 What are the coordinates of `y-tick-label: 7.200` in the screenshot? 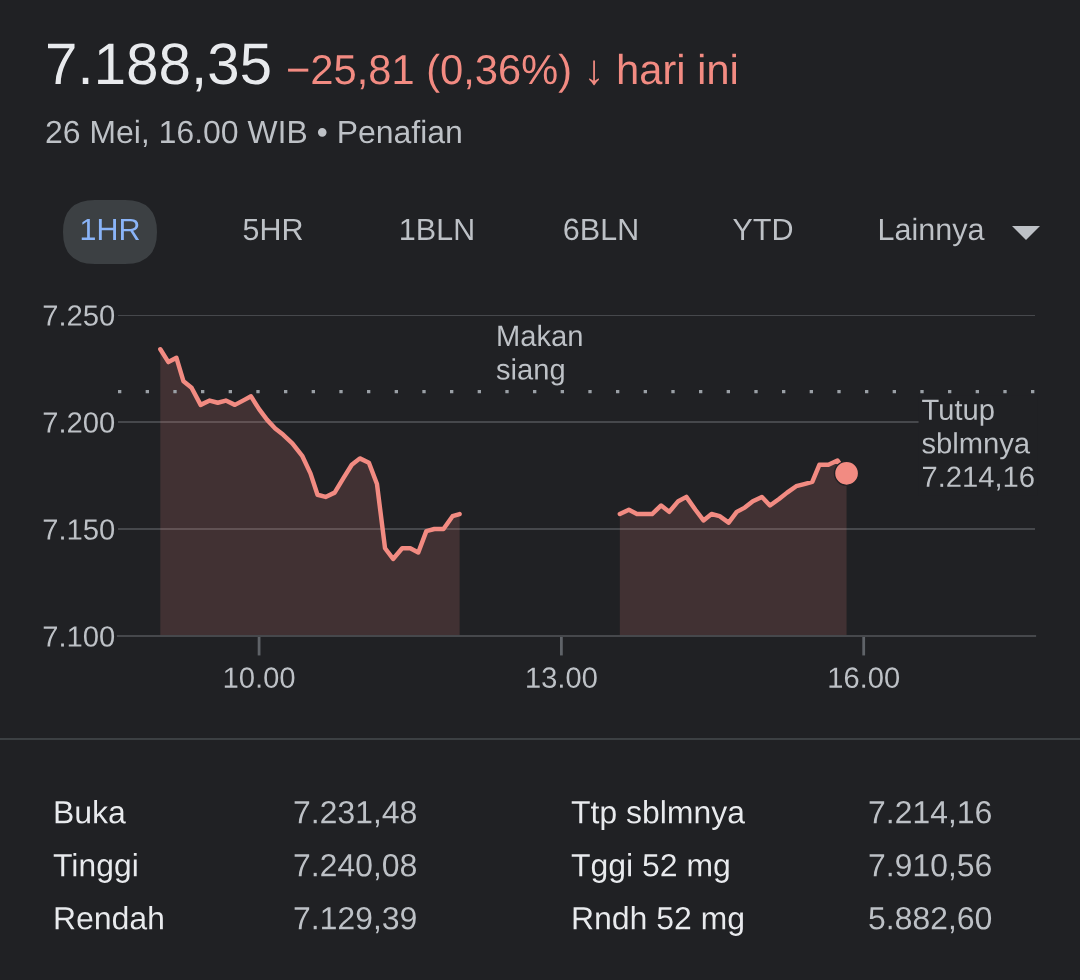 It's located at (79, 422).